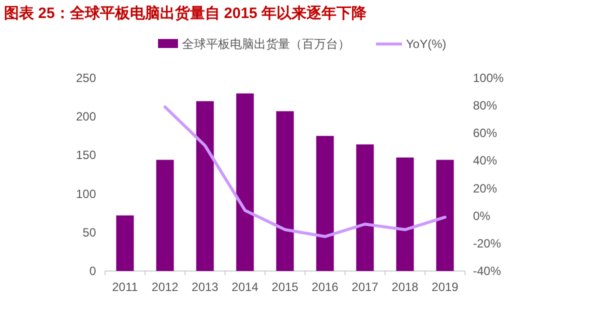 Image resolution: width=593 pixels, height=324 pixels. I want to click on y2-tick-label: 60%, so click(485, 133).